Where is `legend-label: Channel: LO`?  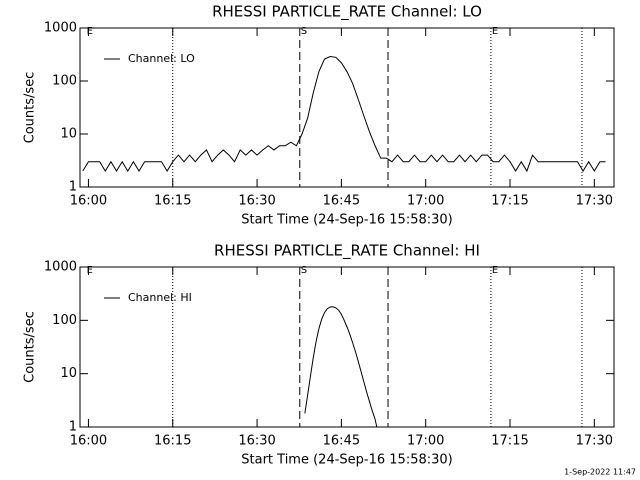
legend-label: Channel: LO is located at coordinates (161, 58).